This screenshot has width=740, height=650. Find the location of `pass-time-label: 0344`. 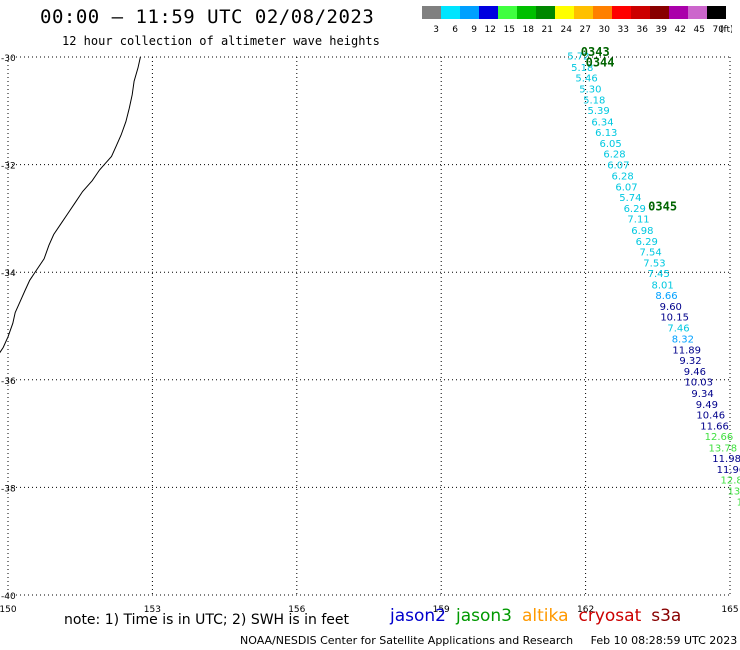

pass-time-label: 0344 is located at coordinates (600, 63).